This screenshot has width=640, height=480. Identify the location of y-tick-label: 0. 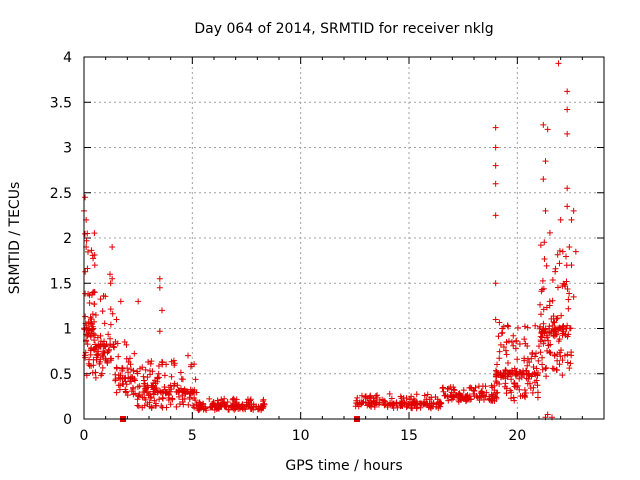
(67, 420).